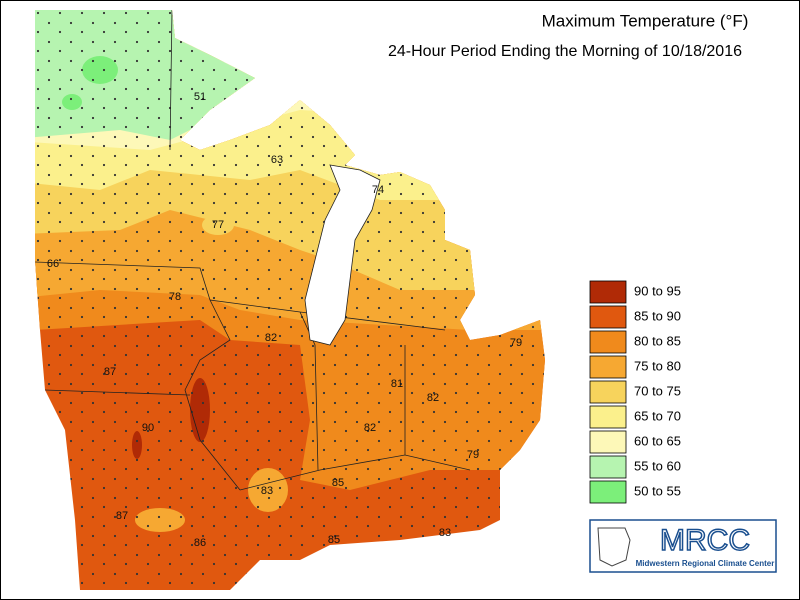 The image size is (800, 600). I want to click on station-label: 63, so click(277, 160).